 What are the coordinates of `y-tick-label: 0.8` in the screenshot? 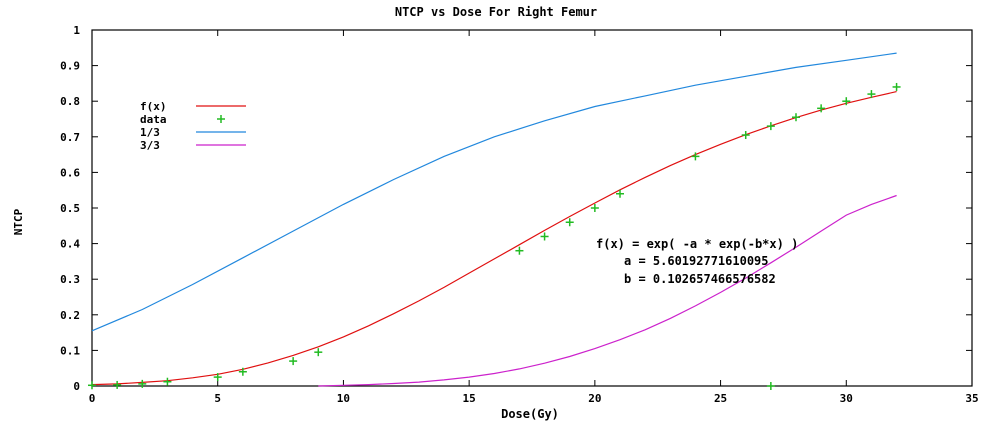 It's located at (70, 101).